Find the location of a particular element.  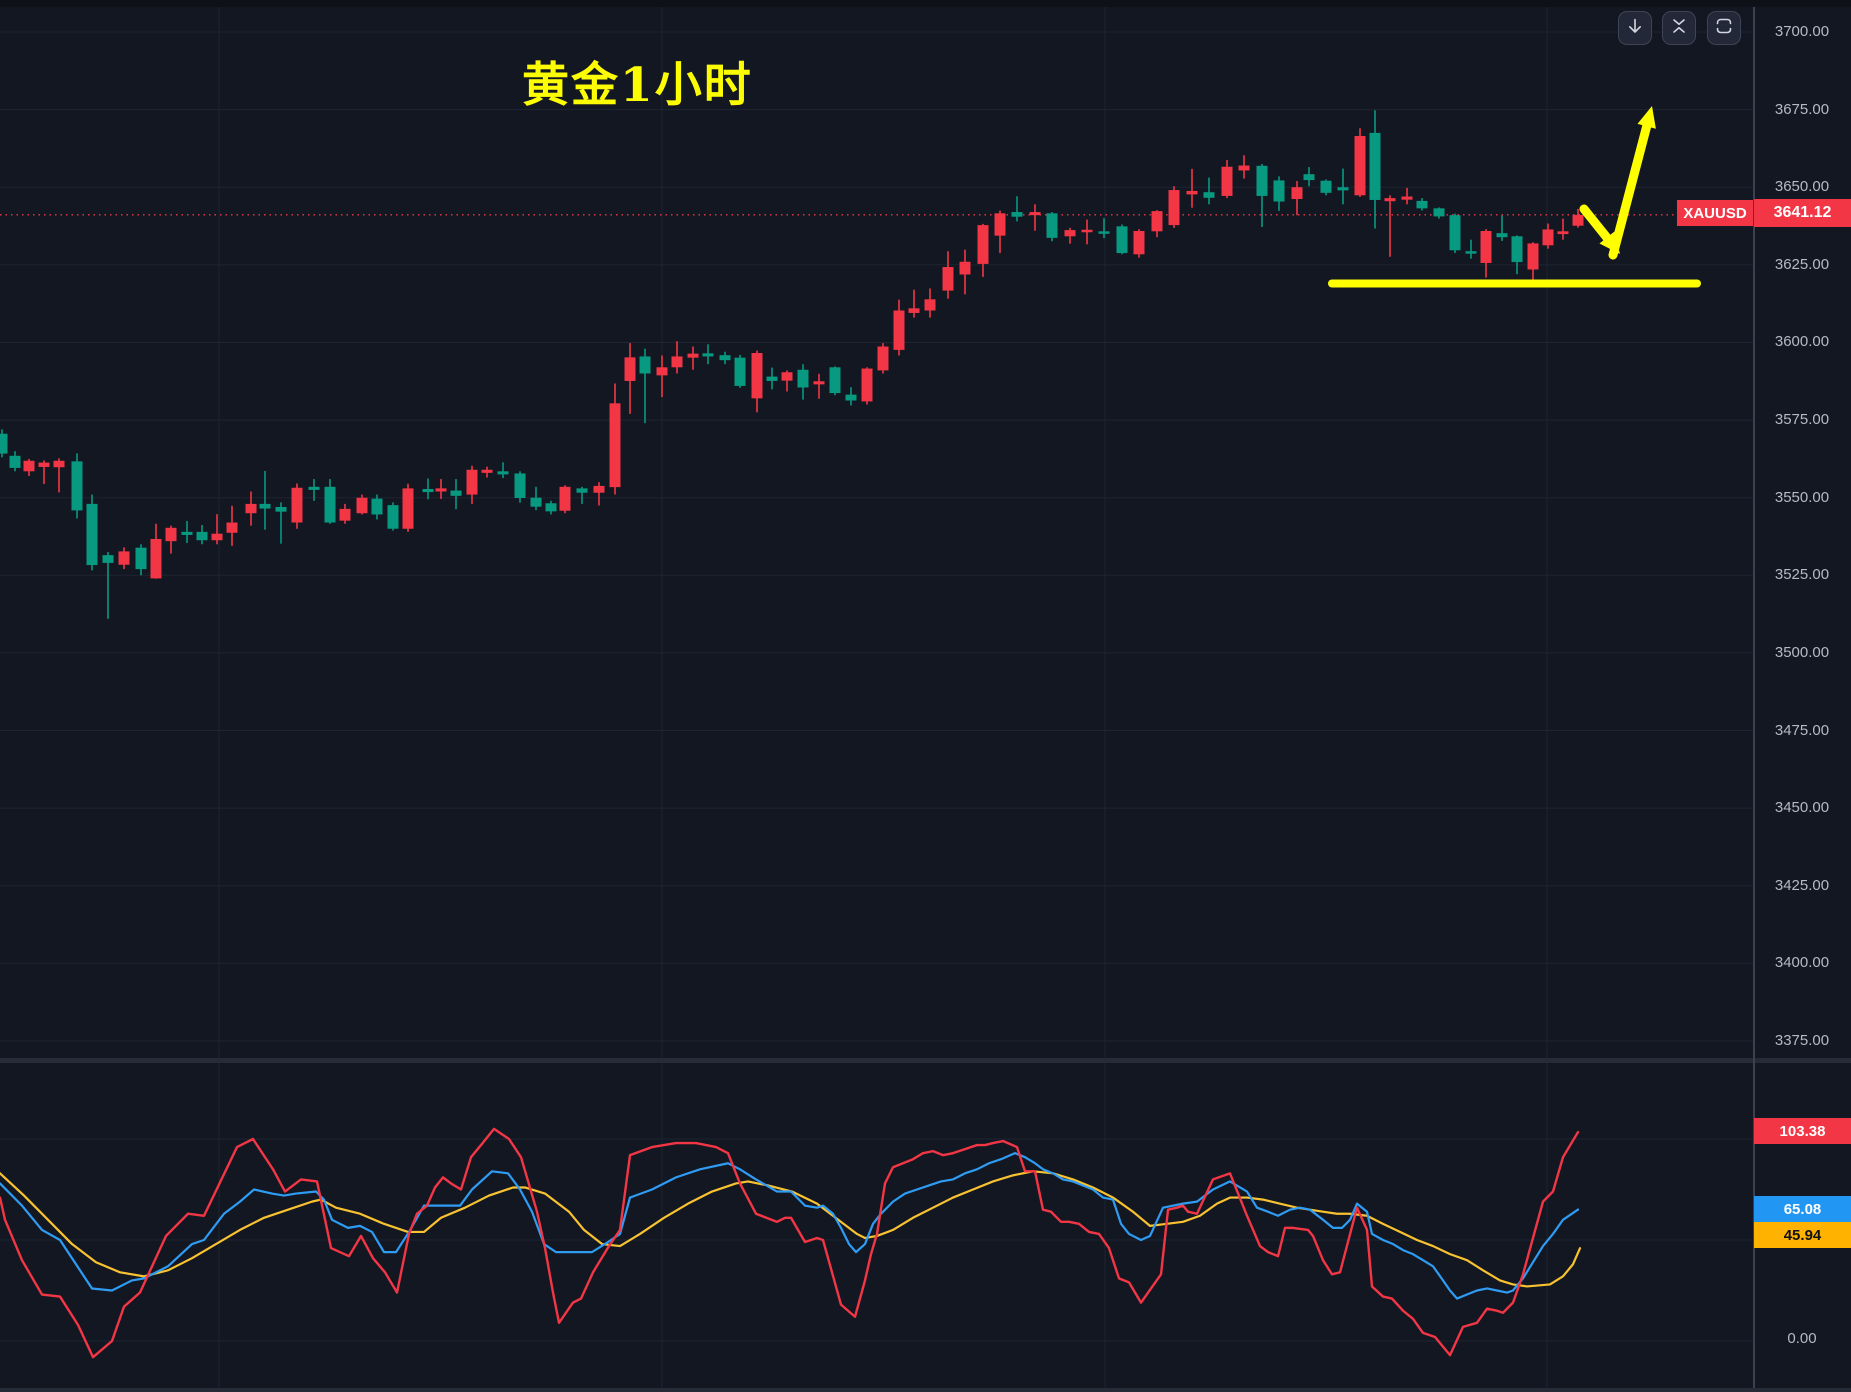

maximize-icon is located at coordinates (1724, 28).